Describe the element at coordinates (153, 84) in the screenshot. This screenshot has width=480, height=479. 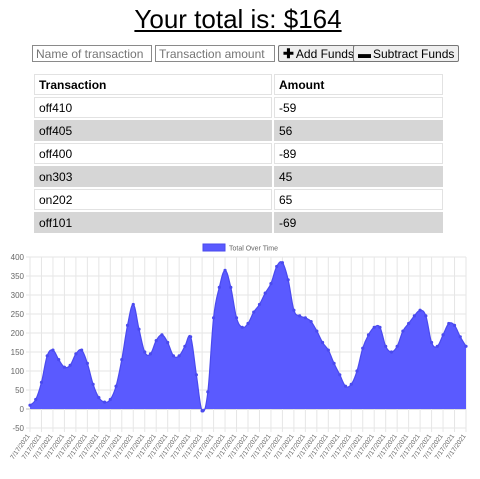
I see `header-transaction: Transaction` at that location.